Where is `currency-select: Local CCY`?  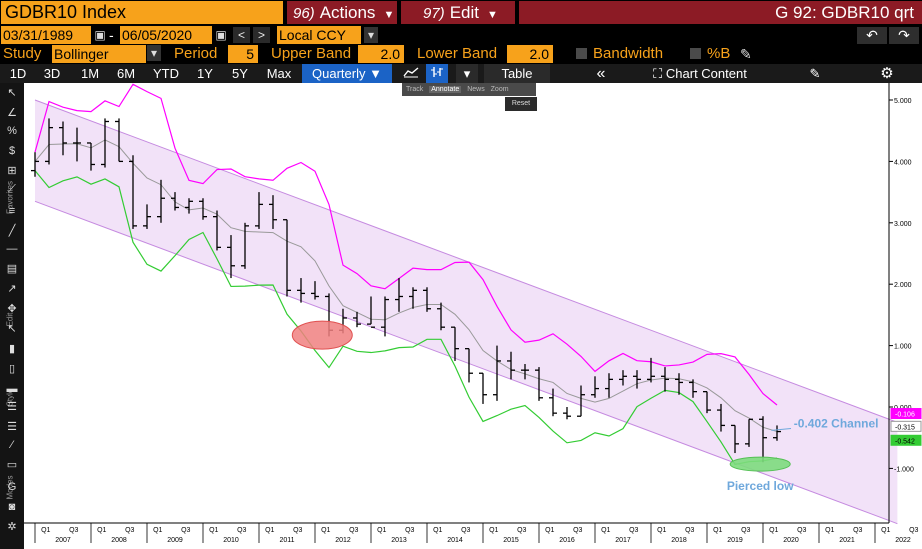 currency-select: Local CCY is located at coordinates (319, 35).